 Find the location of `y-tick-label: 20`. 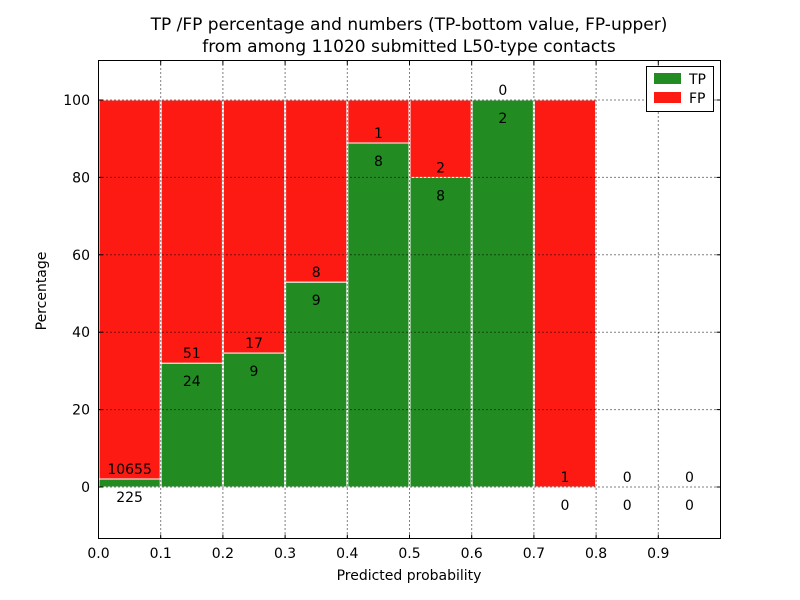

y-tick-label: 20 is located at coordinates (81, 411).